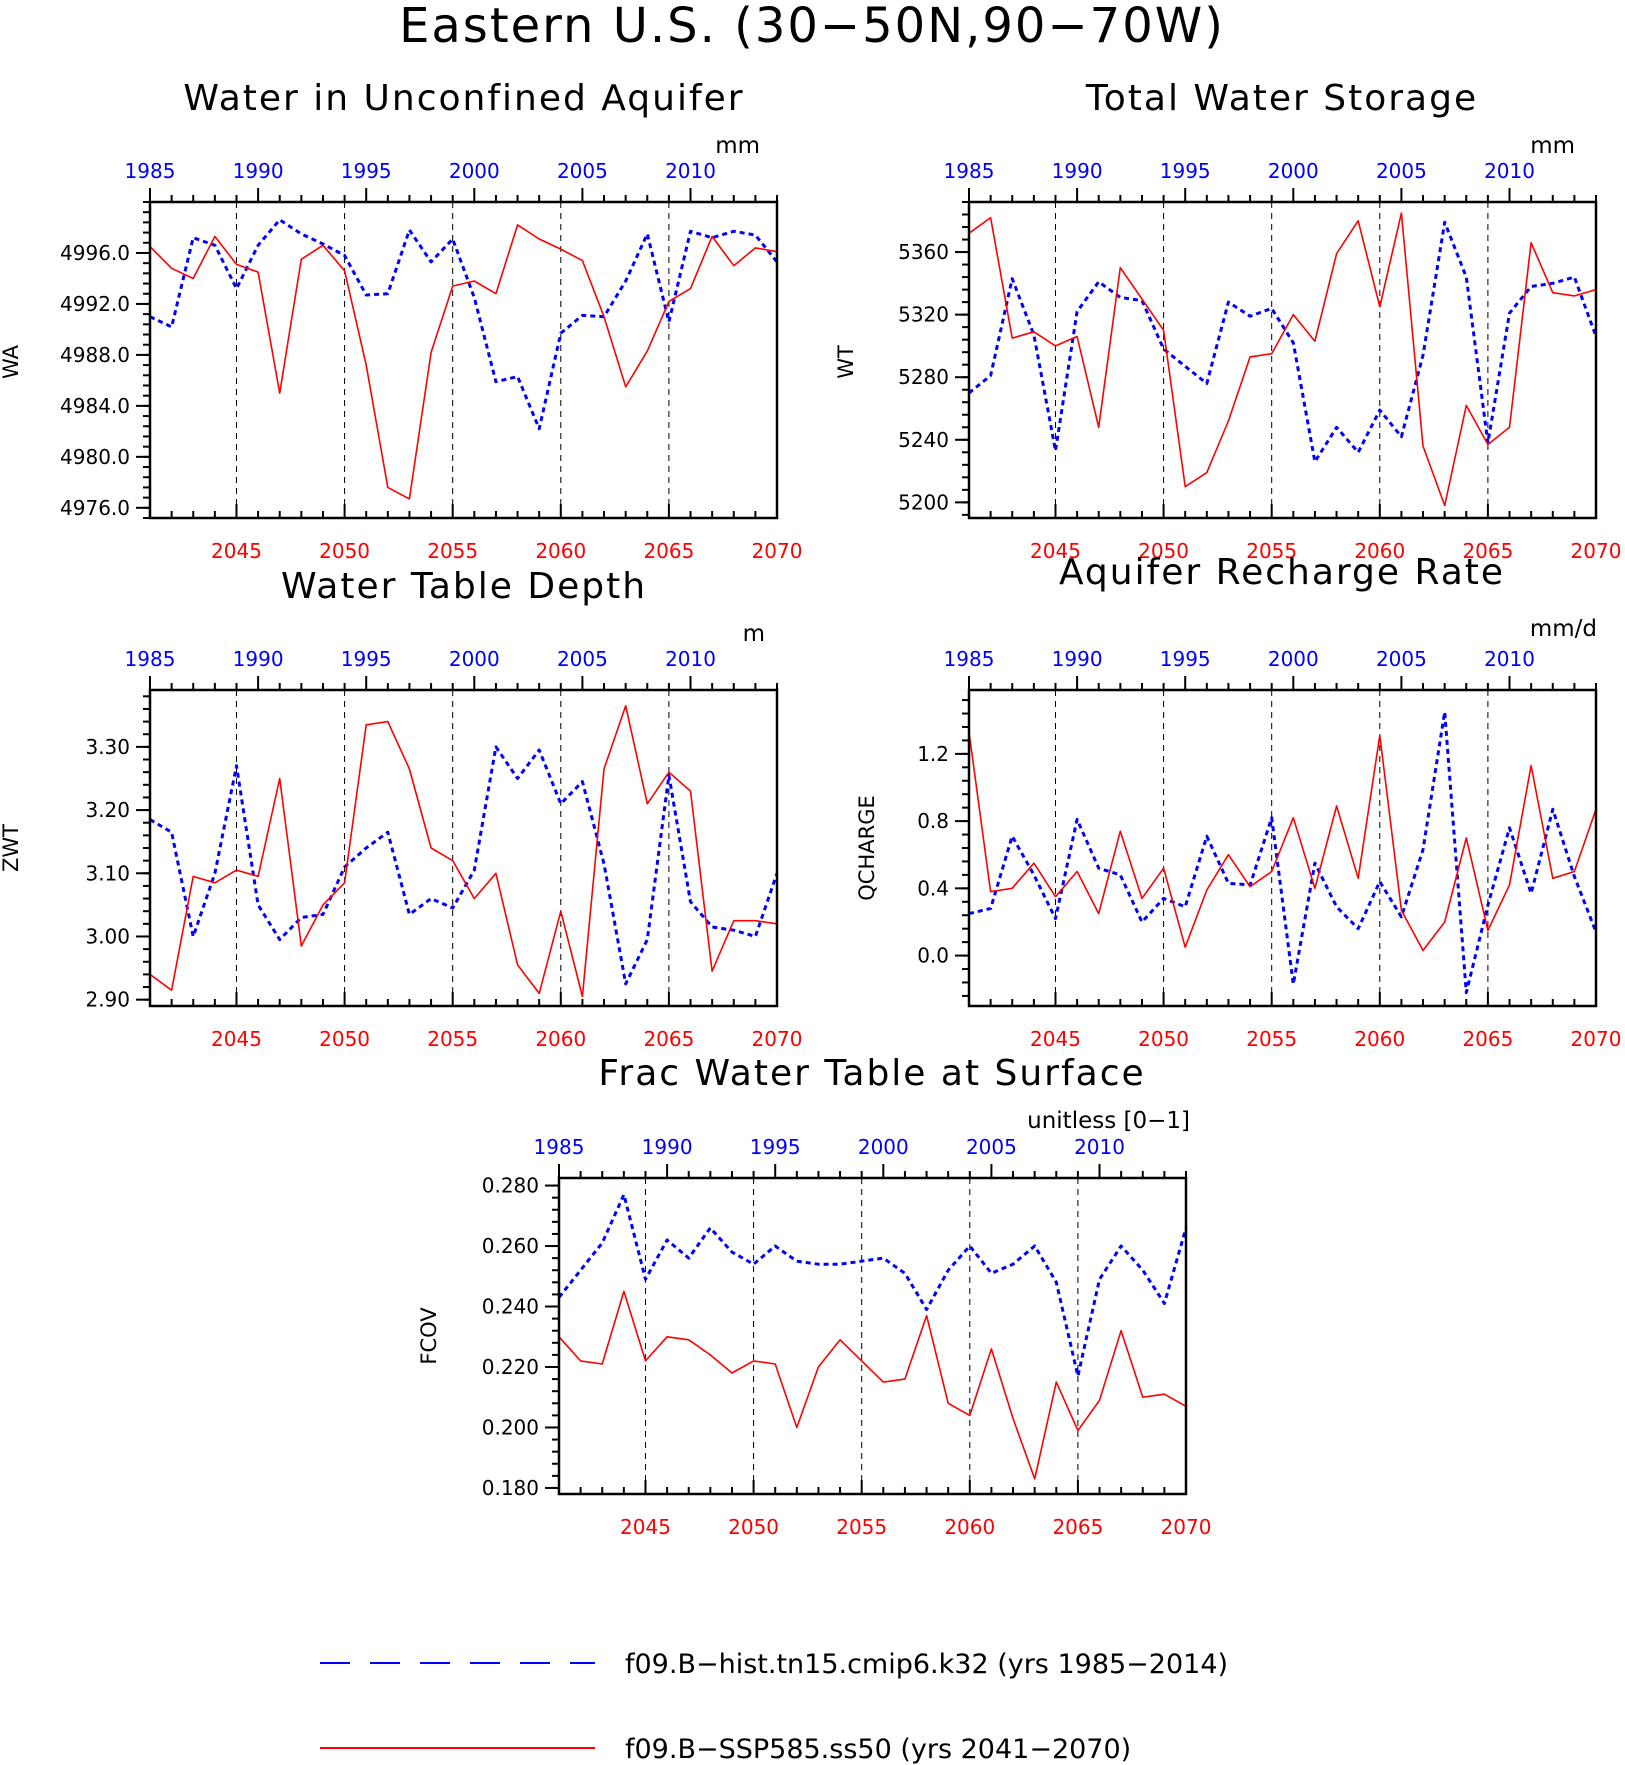  What do you see at coordinates (812, 27) in the screenshot?
I see `figure-title: Eastern U.S. (30−50N,90−70W)` at bounding box center [812, 27].